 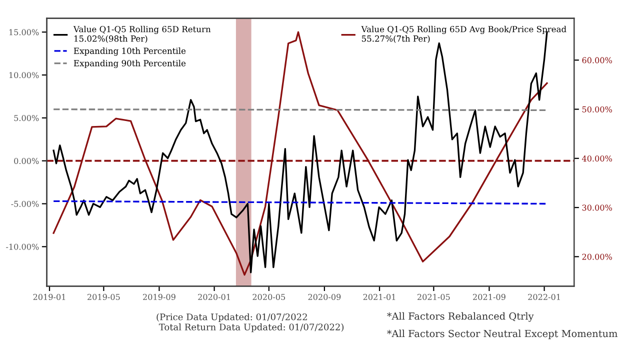 I want to click on legend-label: Value Q1-Q5 Rolling 65D Return 15.02%(98th Per), so click(x=142, y=34).